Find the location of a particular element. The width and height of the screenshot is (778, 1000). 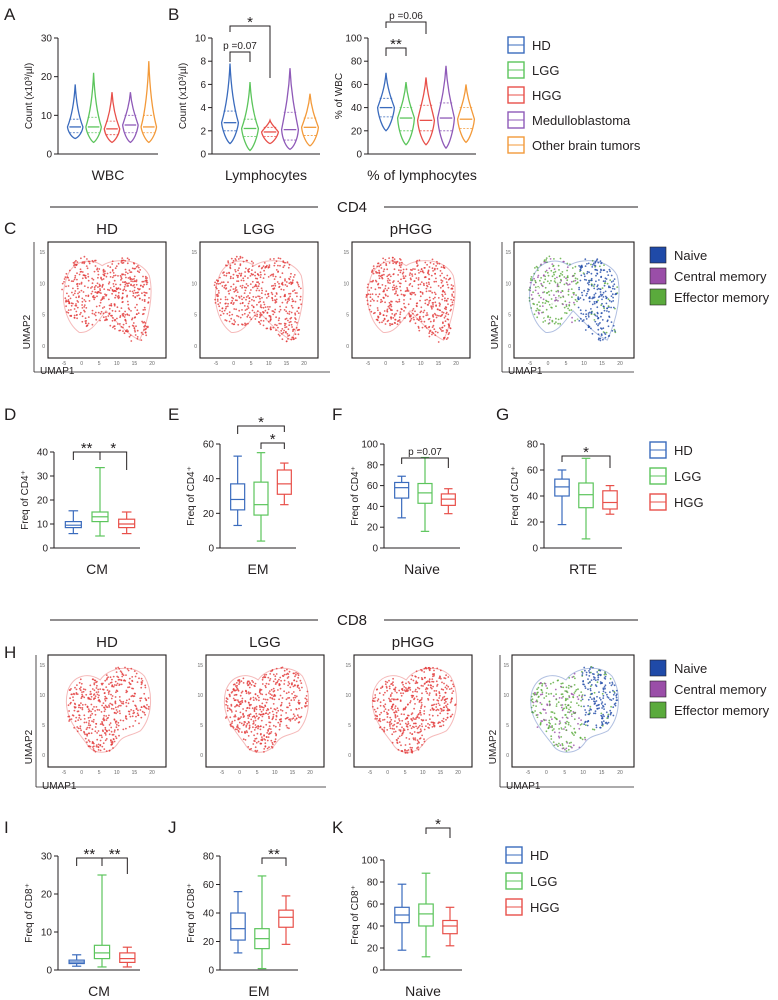

y-tick-label: 8 is located at coordinates (203, 62).